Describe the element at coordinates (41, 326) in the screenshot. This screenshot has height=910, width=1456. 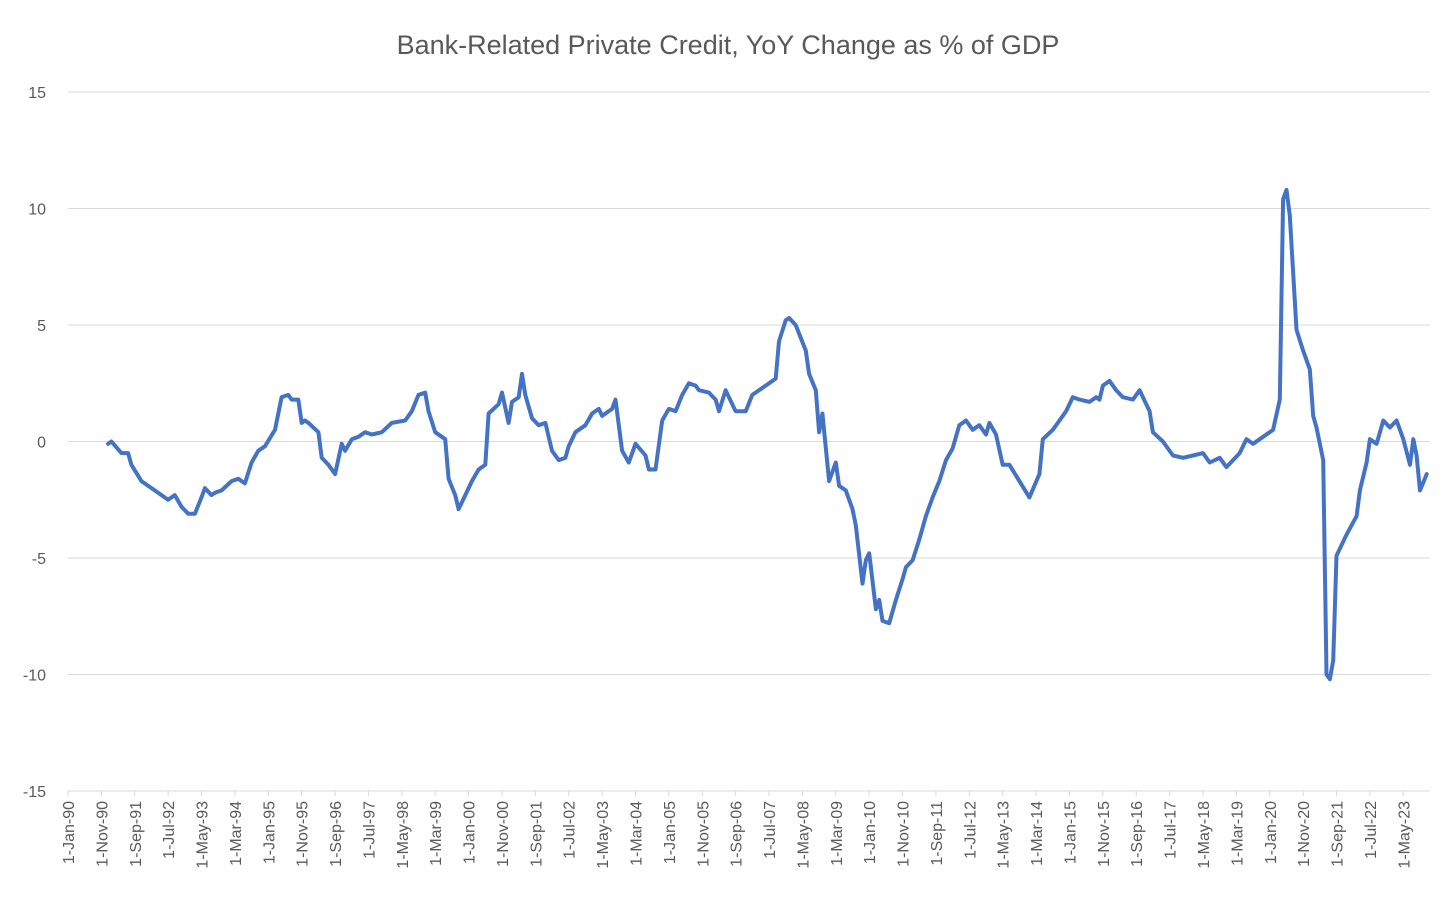
I see `y-tick-label: 5` at that location.